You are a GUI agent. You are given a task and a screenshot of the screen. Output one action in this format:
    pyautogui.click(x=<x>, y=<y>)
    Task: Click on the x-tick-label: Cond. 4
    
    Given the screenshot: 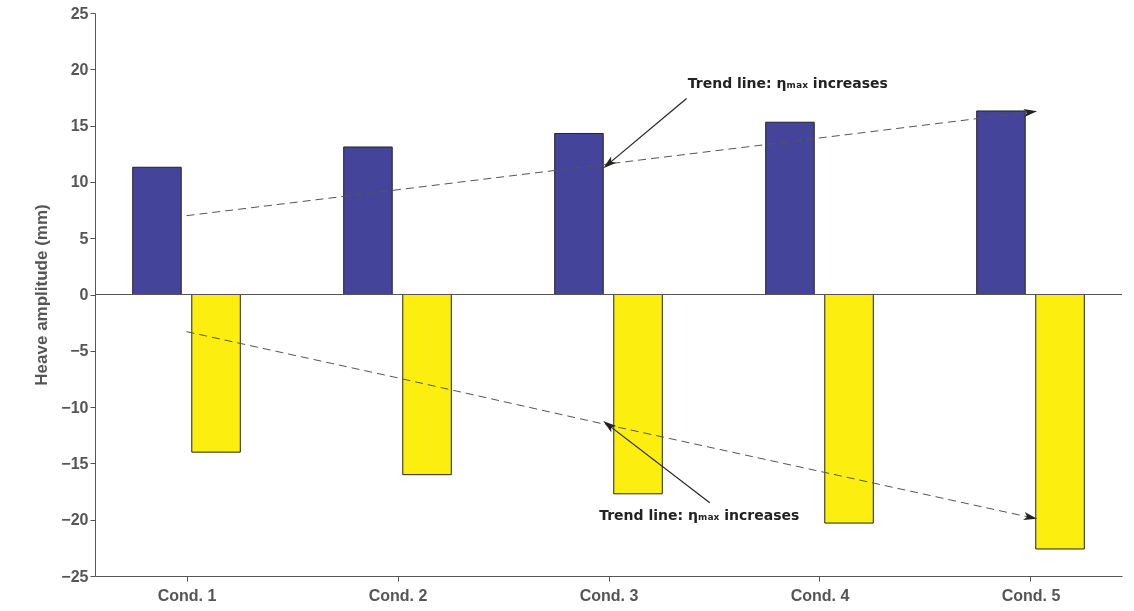 What is the action you would take?
    pyautogui.click(x=820, y=595)
    